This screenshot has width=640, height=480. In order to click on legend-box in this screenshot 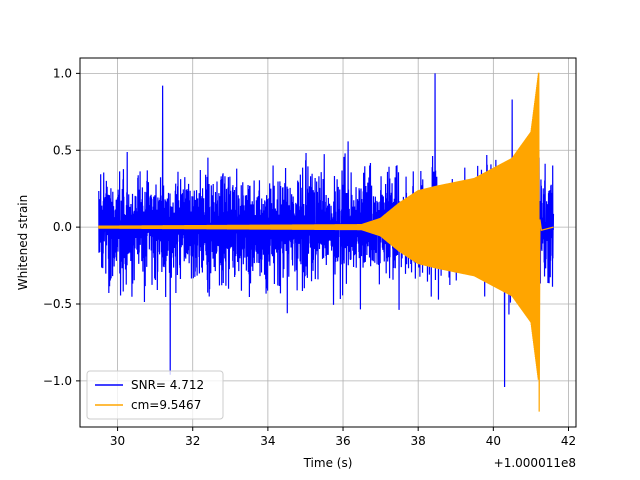, I will do `click(155, 395)`.